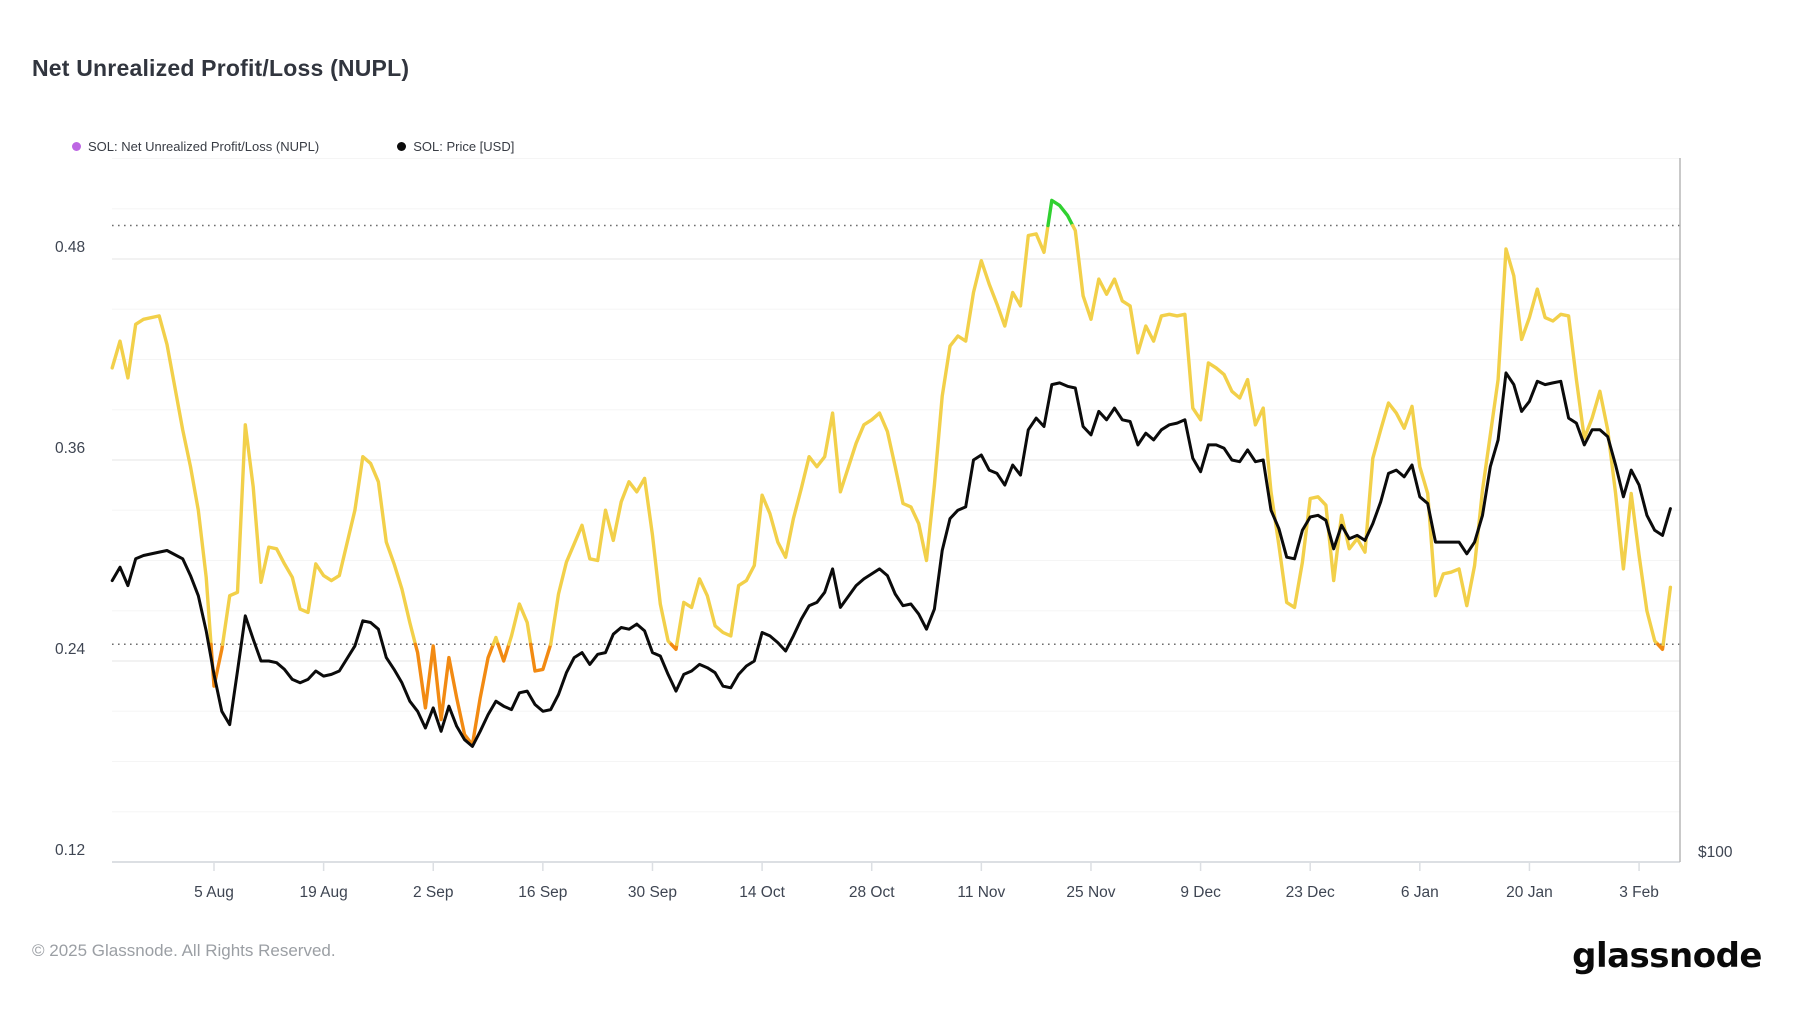  Describe the element at coordinates (1529, 892) in the screenshot. I see `x-tick-label: 20 Jan` at that location.